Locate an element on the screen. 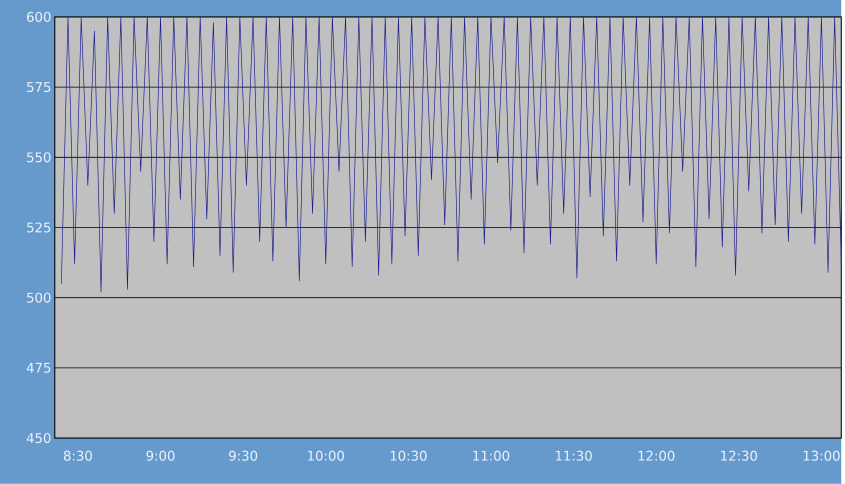  x-tick-label: 8:30 is located at coordinates (78, 455).